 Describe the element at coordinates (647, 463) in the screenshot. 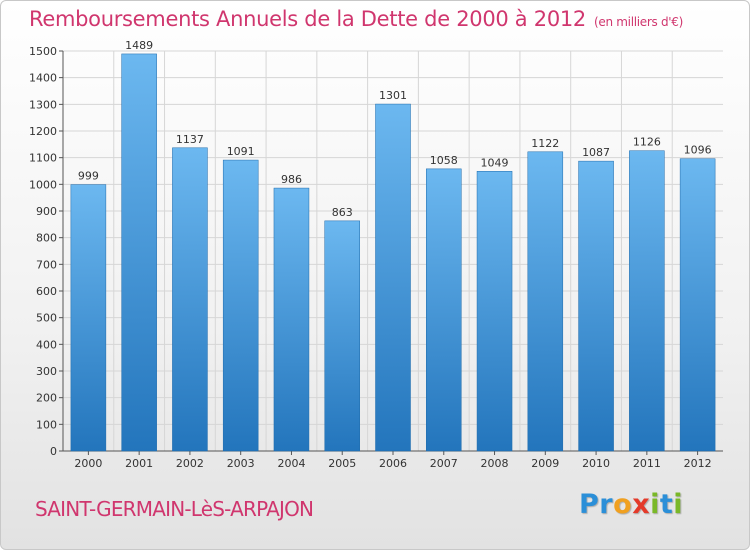

I see `x-tick-label: 2011` at that location.